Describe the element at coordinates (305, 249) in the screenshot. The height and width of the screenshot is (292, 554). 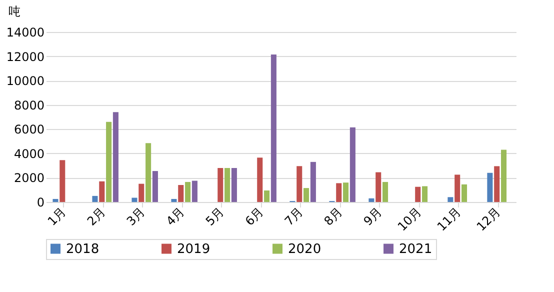
I see `legend-label: 2020` at that location.